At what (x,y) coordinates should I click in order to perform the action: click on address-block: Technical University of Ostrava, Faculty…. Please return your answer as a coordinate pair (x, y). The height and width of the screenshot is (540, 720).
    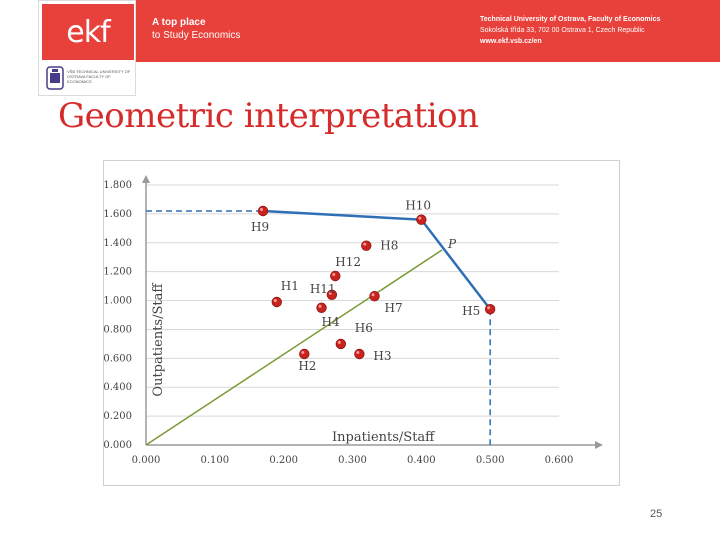
    Looking at the image, I should click on (570, 30).